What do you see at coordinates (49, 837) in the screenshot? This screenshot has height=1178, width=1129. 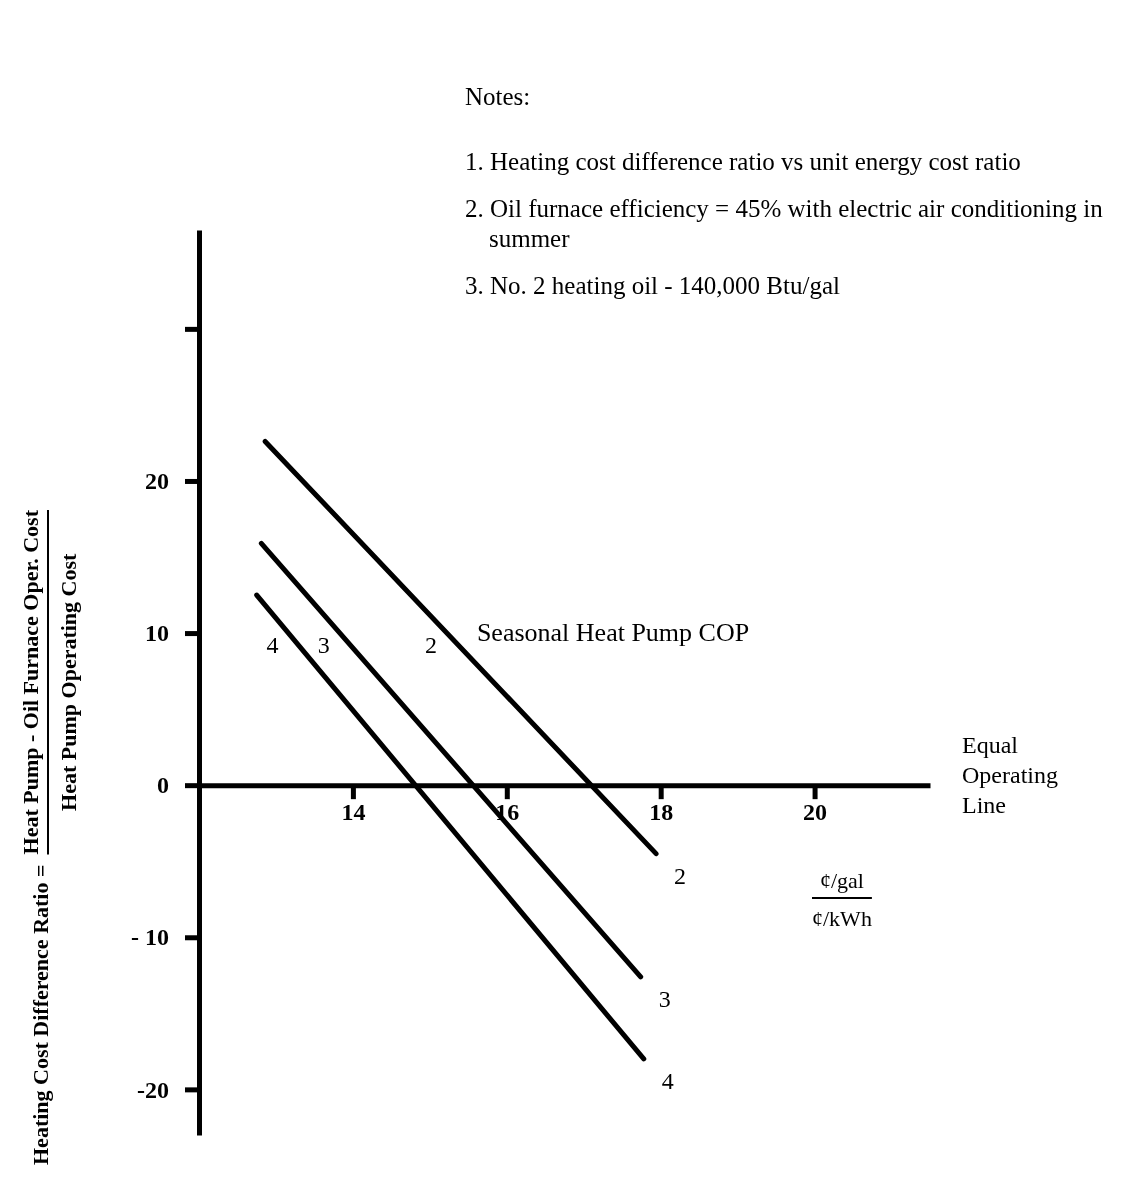 I see `y-axis-title: Heating Cost Difference Ratio = Heat Pump - Oil Furnace Oper. Cost Heat Pump Operating Cost` at bounding box center [49, 837].